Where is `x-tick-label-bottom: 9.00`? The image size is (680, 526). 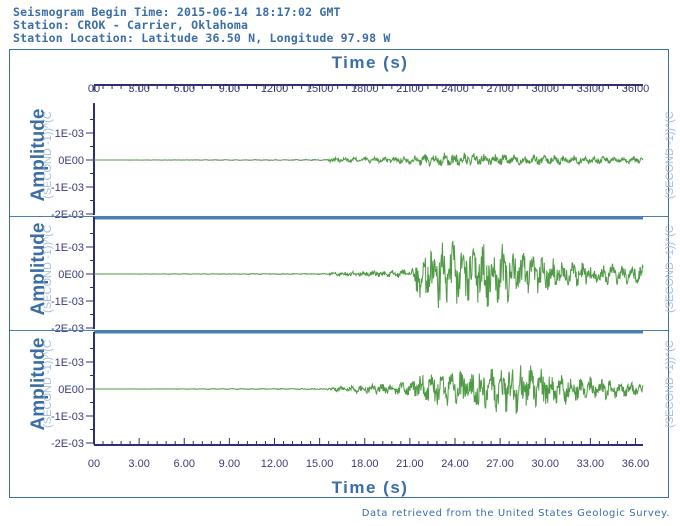 x-tick-label-bottom: 9.00 is located at coordinates (229, 464).